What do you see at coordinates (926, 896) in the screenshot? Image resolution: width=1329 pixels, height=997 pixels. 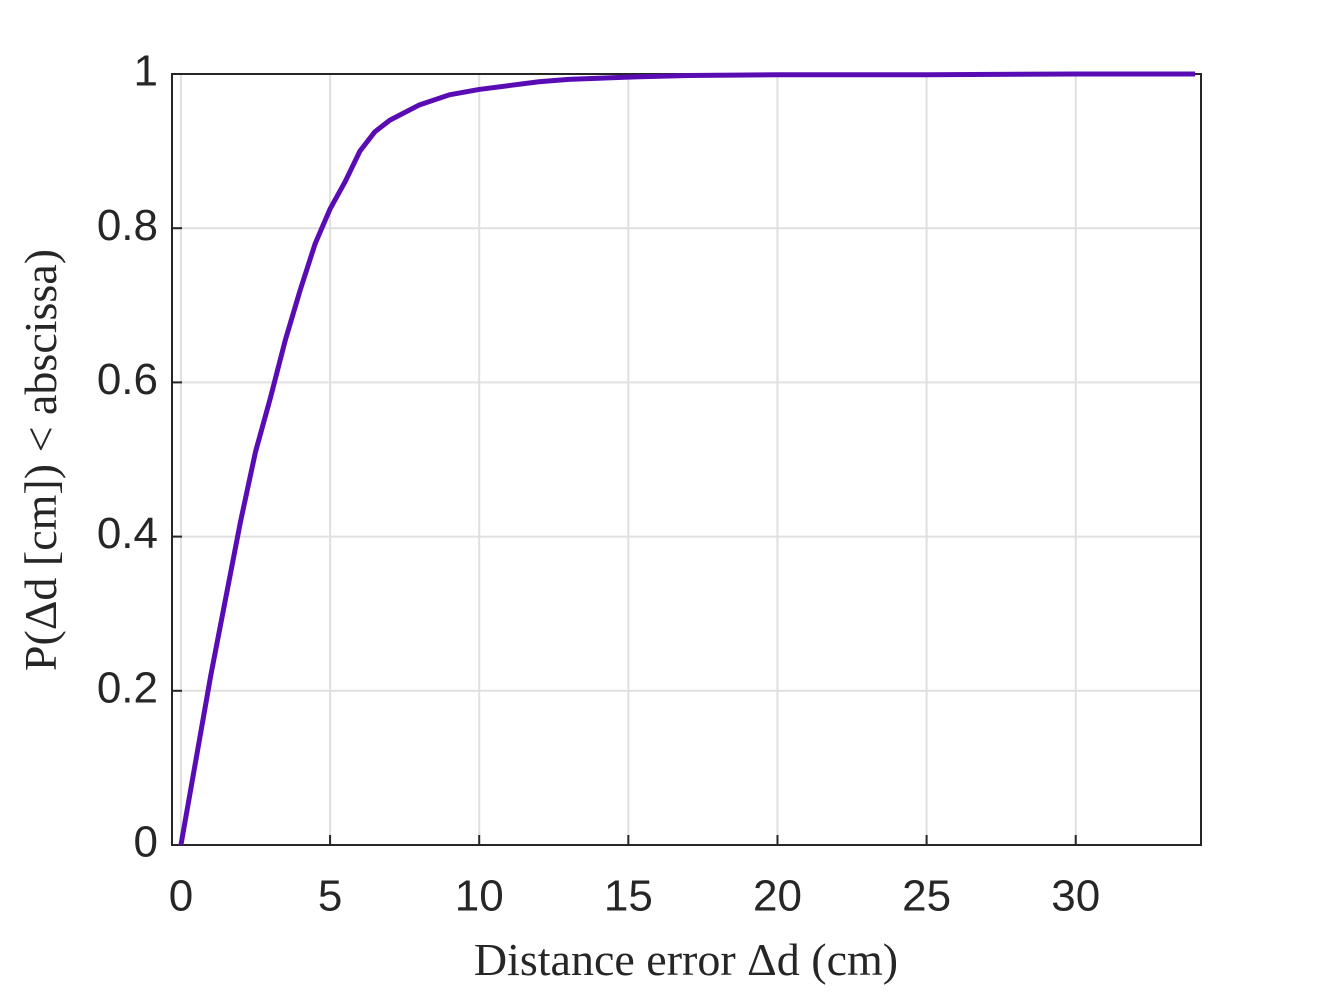 I see `x-tick-label: 25` at bounding box center [926, 896].